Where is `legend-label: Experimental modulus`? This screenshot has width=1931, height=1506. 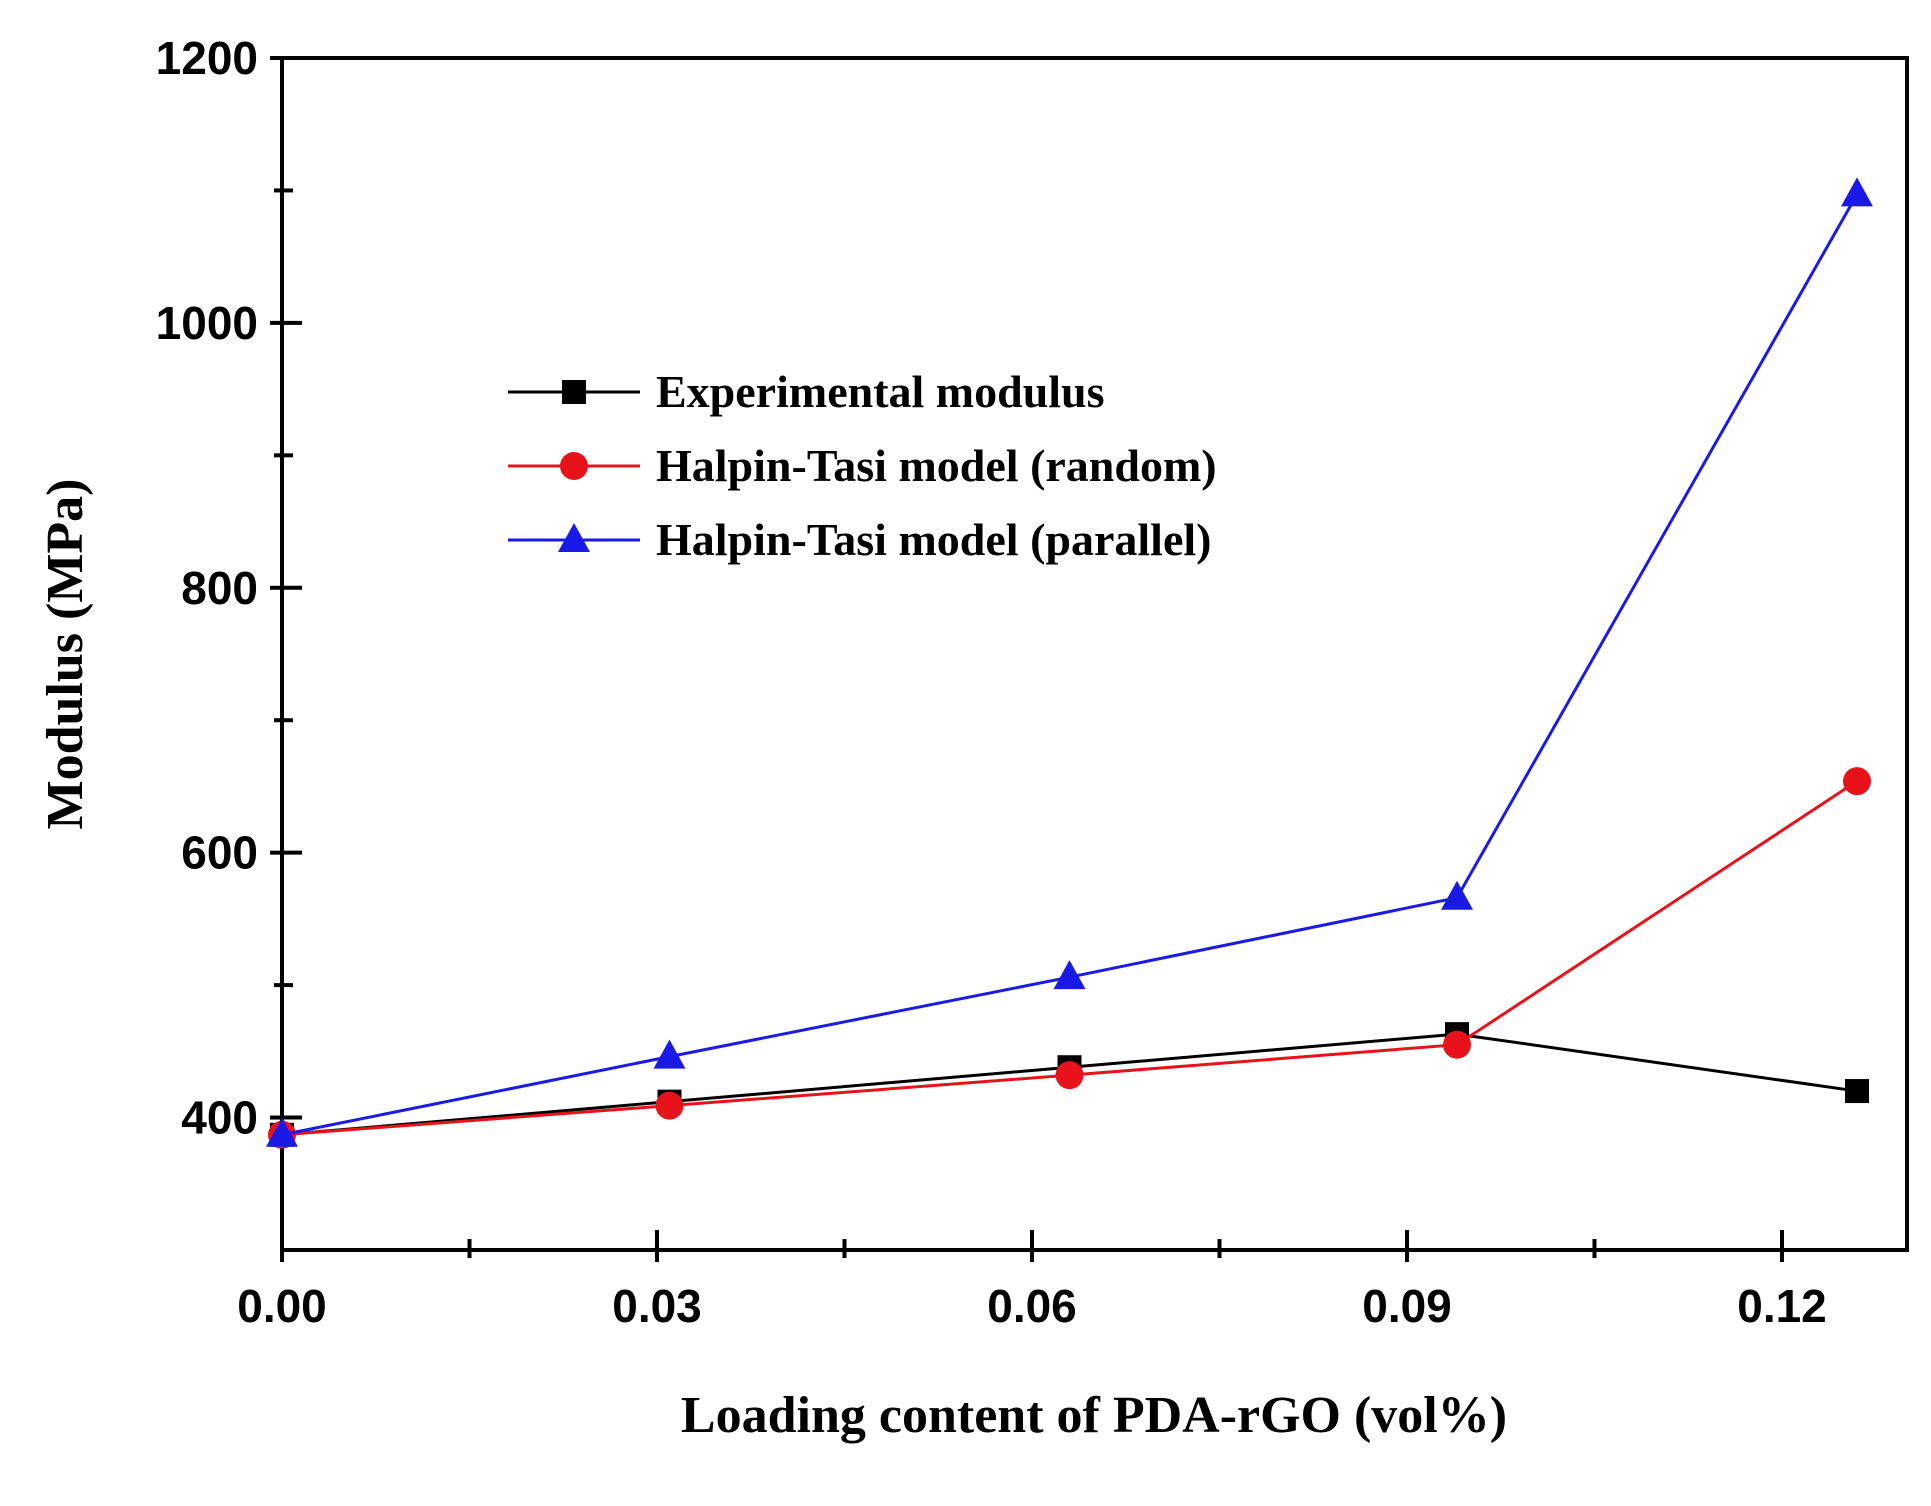 legend-label: Experimental modulus is located at coordinates (880, 391).